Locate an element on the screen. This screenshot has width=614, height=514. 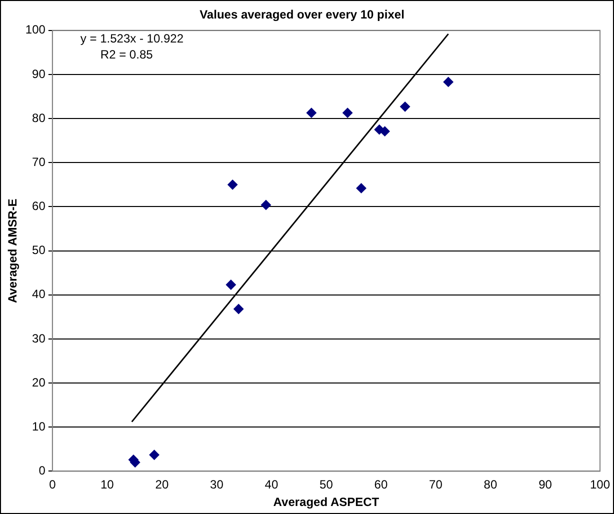
annotation: y = 1.523x - 10.922 is located at coordinates (132, 39).